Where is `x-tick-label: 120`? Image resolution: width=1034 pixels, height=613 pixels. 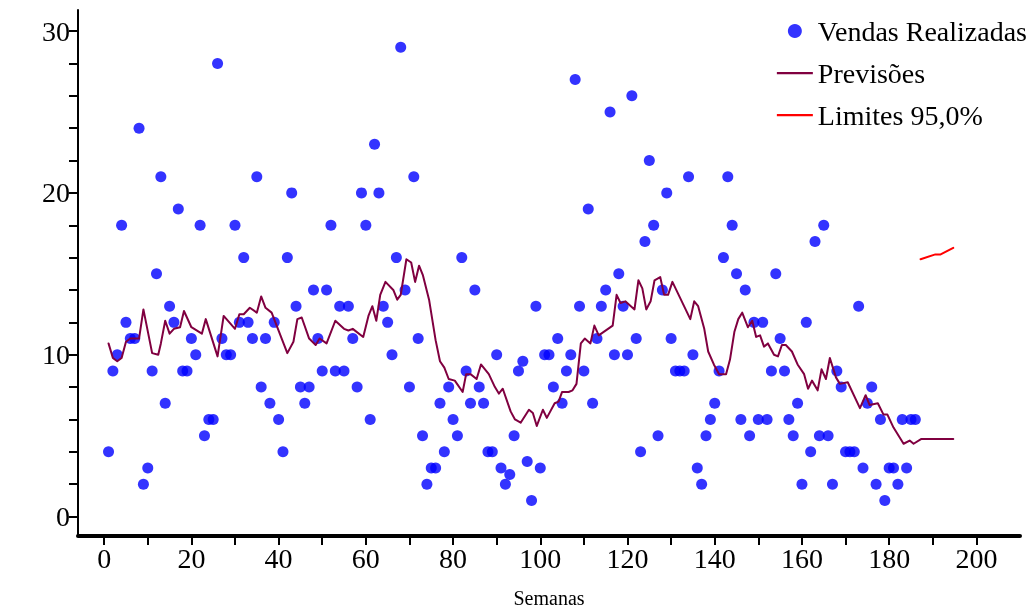 x-tick-label: 120 is located at coordinates (627, 558).